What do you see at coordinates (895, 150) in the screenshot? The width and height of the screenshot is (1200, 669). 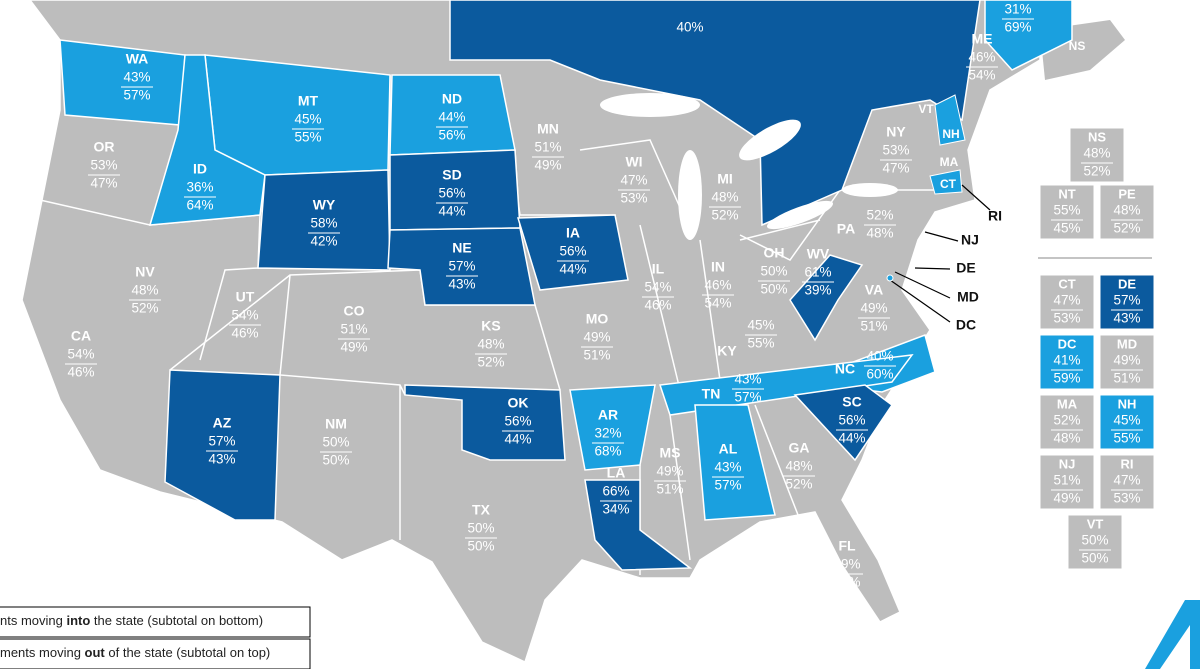 I see `pct-top: 53%` at bounding box center [895, 150].